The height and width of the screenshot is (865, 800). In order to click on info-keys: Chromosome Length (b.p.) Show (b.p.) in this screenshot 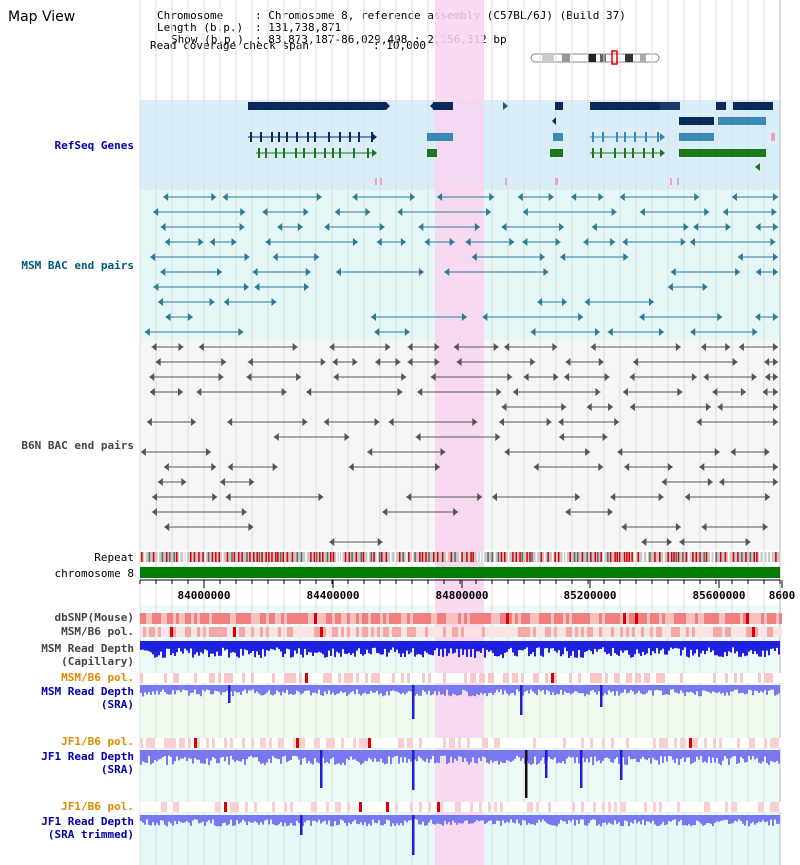, I will do `click(200, 28)`.